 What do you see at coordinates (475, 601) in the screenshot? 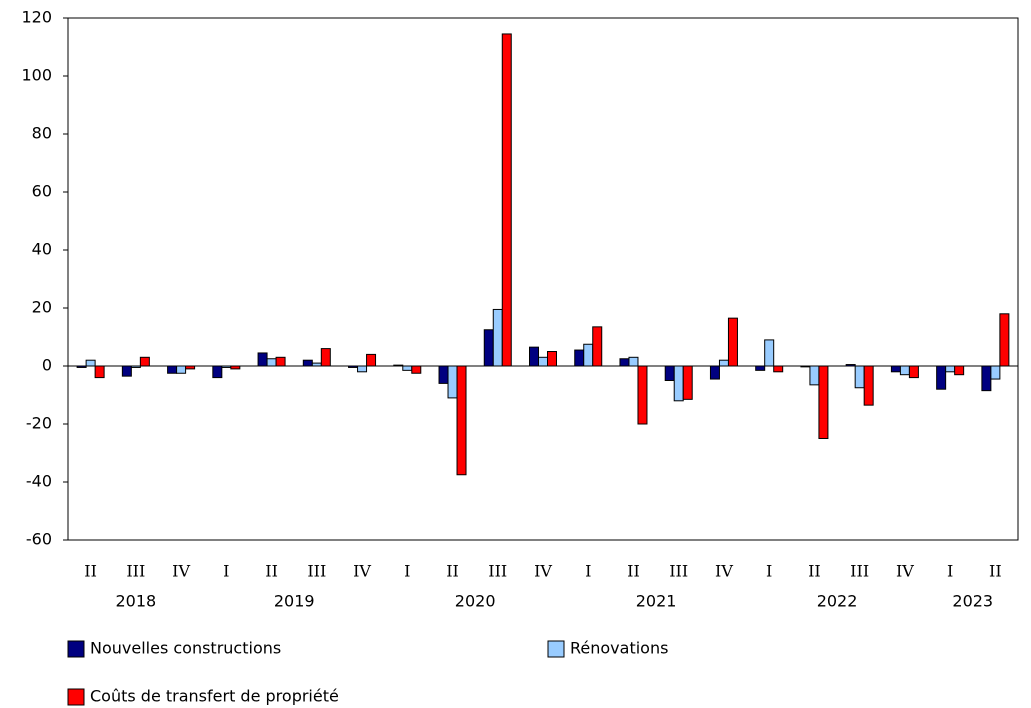
I see `year-label: 2020` at bounding box center [475, 601].